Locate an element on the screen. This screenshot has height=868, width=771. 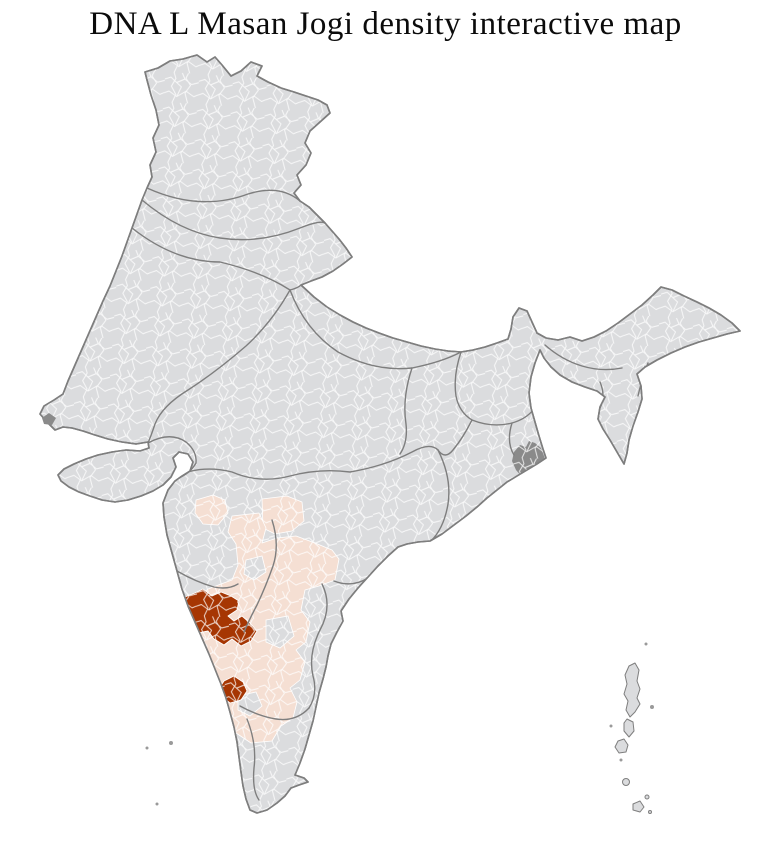
andaman-south-island is located at coordinates (629, 728).